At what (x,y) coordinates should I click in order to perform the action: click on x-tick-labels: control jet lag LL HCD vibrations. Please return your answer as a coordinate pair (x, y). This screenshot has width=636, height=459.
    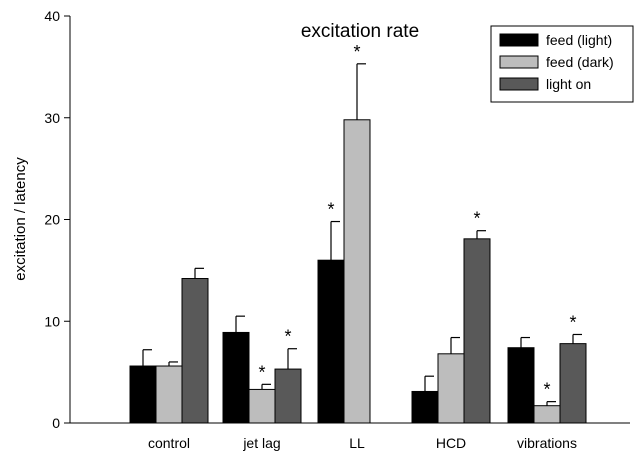
    Looking at the image, I should click on (362, 443).